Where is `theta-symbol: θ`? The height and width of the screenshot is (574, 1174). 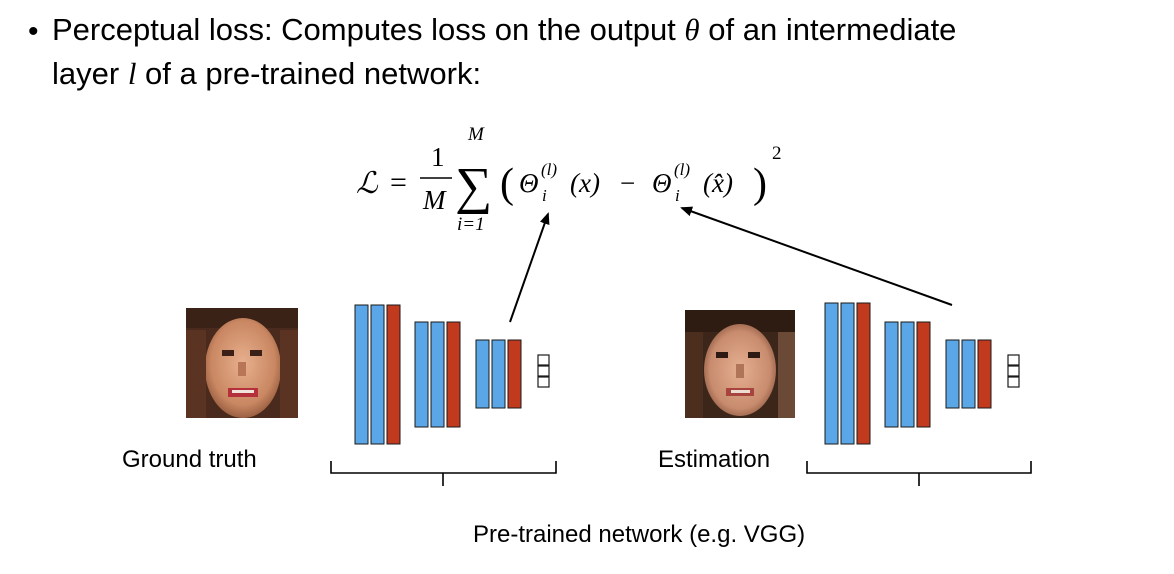
theta-symbol: θ is located at coordinates (692, 29).